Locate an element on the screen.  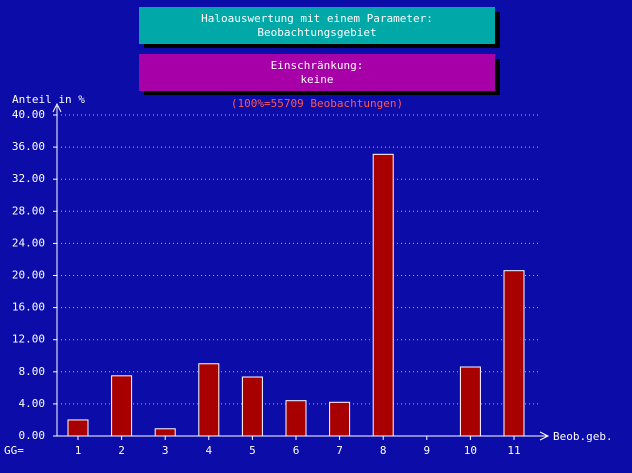
x-tick-label: 8 is located at coordinates (383, 450).